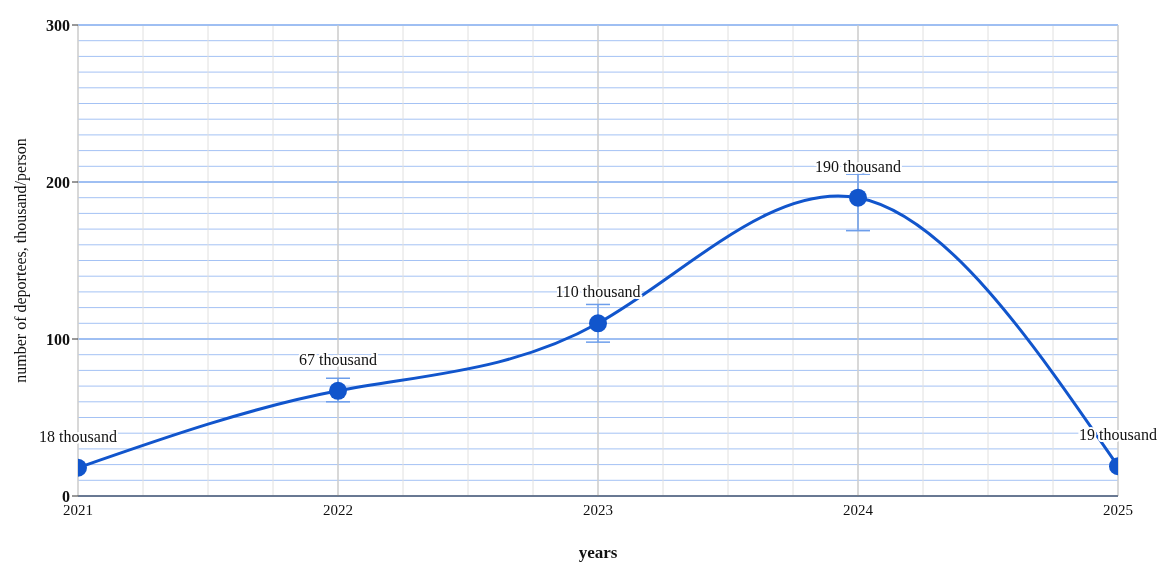 The image size is (1176, 576). Describe the element at coordinates (598, 323) in the screenshot. I see `point` at that location.